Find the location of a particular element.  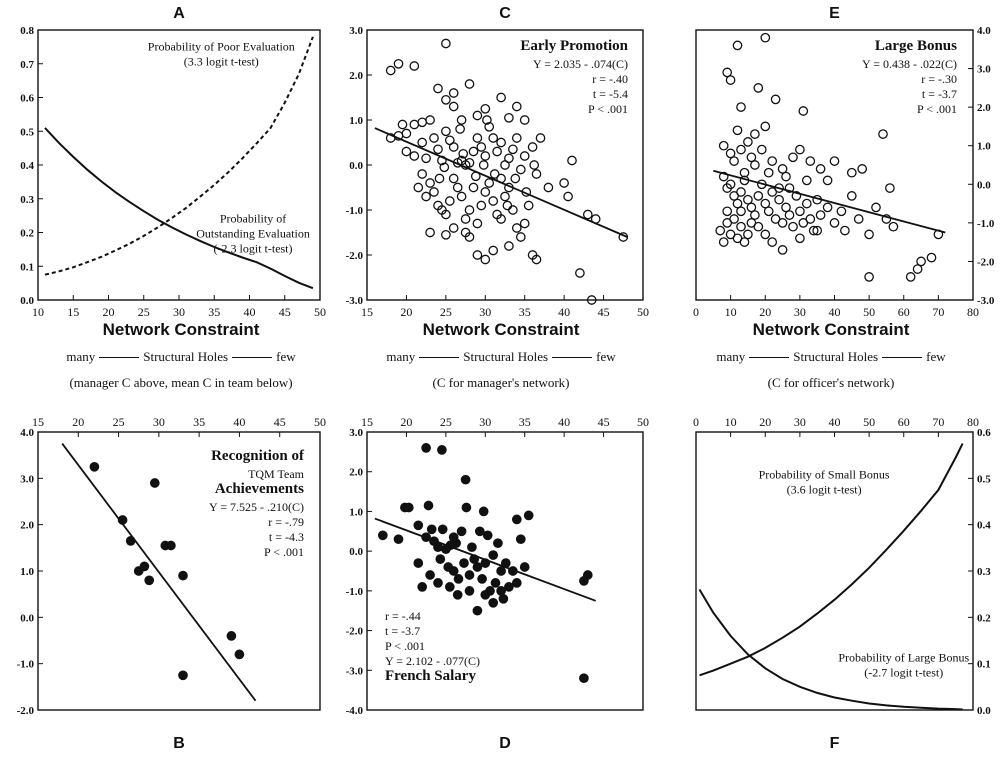

panel-f-y-tick-label: 0.6 is located at coordinates (984, 433).